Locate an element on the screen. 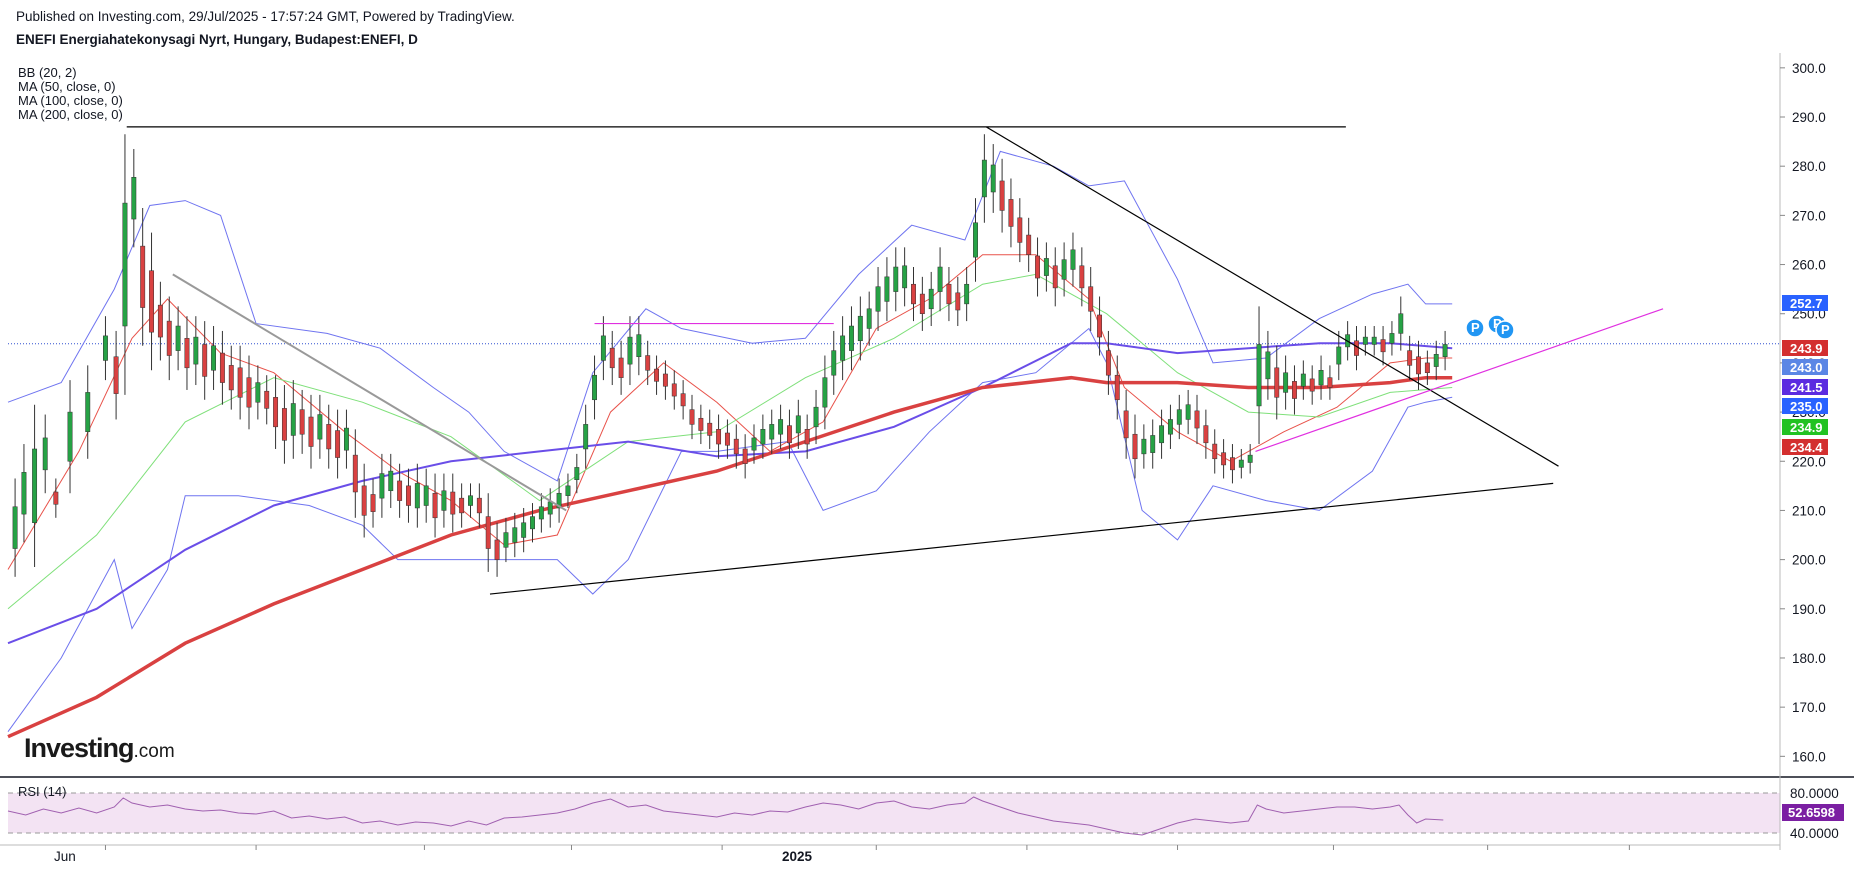  price-tag: 243.0 is located at coordinates (1805, 367).